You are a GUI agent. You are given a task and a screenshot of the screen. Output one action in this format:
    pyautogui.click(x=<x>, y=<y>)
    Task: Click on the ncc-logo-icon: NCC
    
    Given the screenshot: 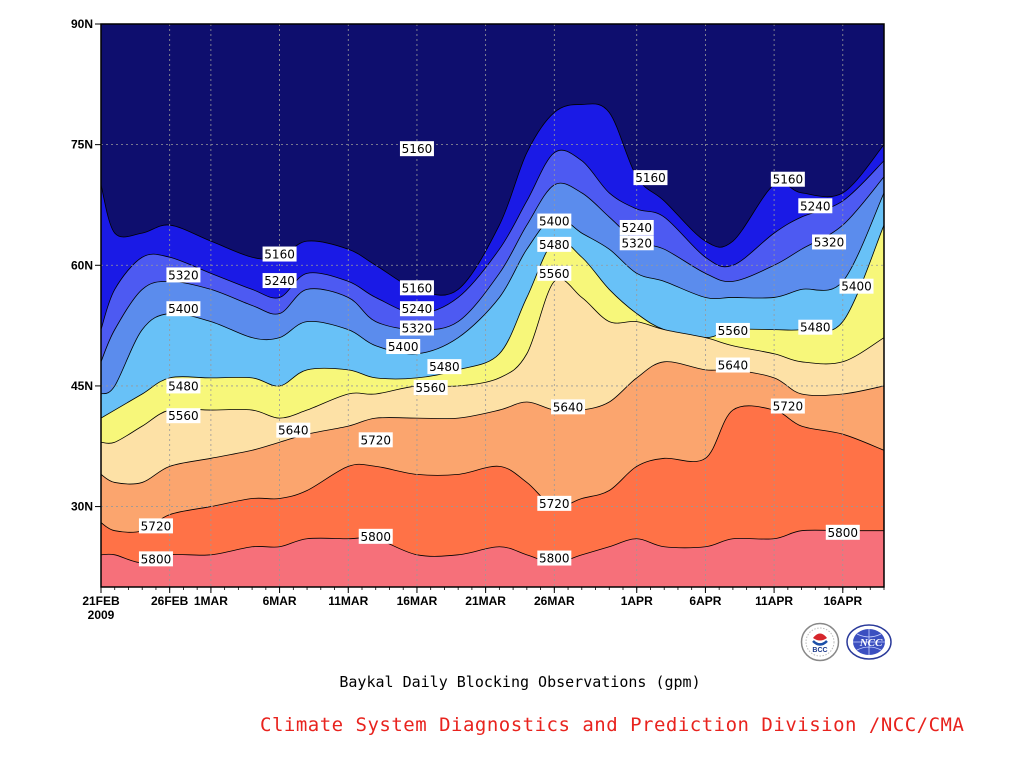 What is the action you would take?
    pyautogui.click(x=869, y=642)
    